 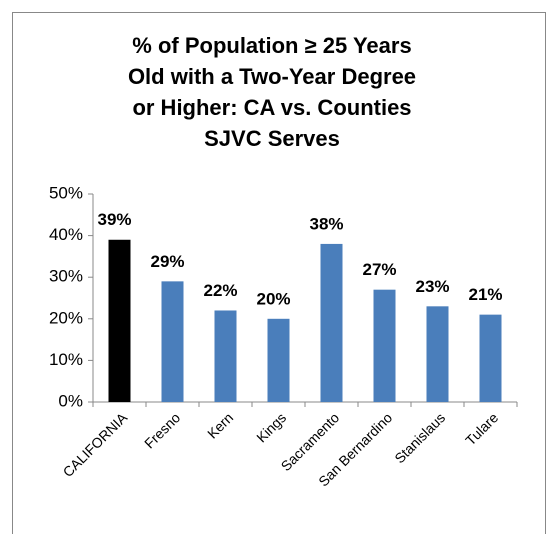 I want to click on x-tick-label: CALIFORNIA, so click(x=95, y=444).